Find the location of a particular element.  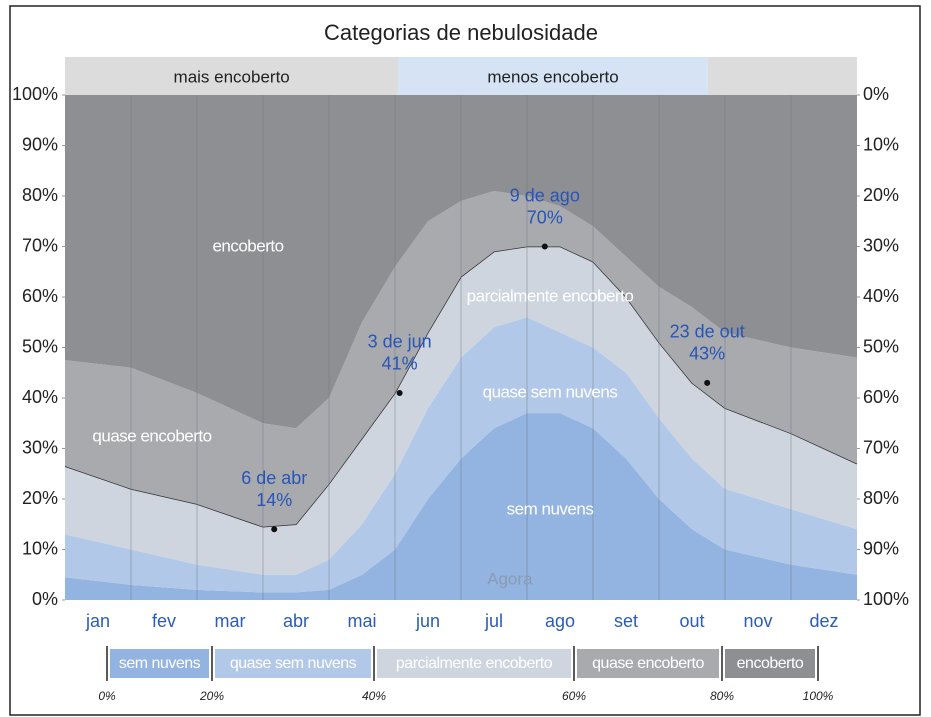

y2-tick-label: 20% is located at coordinates (881, 195).